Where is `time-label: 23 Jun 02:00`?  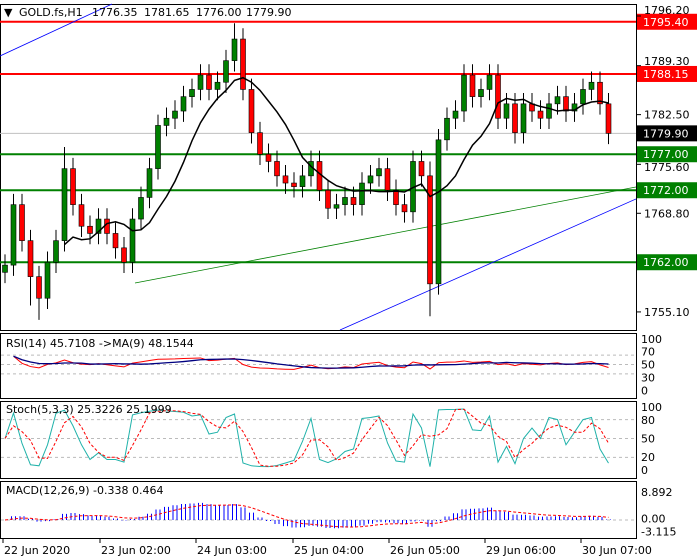
time-label: 23 Jun 02:00 is located at coordinates (136, 550).